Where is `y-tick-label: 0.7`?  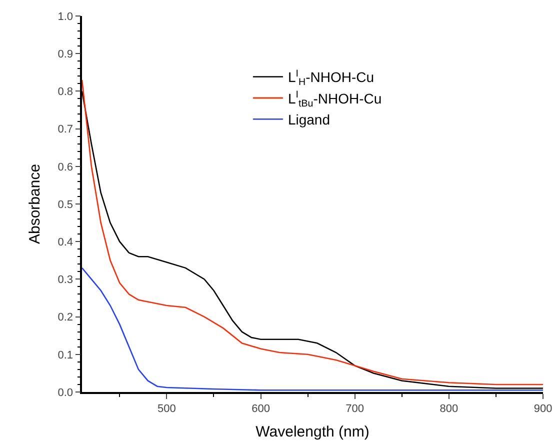
y-tick-label: 0.7 is located at coordinates (66, 130).